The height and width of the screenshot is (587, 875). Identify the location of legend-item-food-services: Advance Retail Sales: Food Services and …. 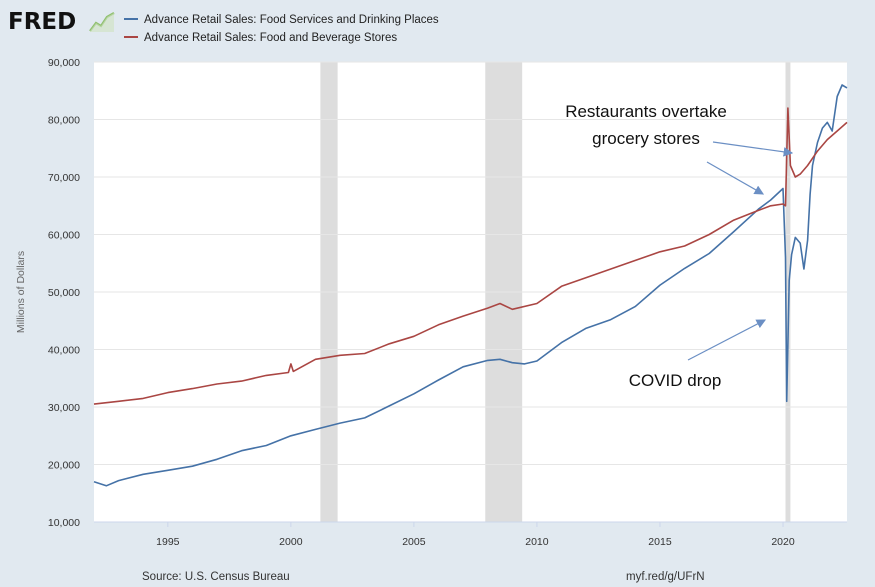
(281, 20).